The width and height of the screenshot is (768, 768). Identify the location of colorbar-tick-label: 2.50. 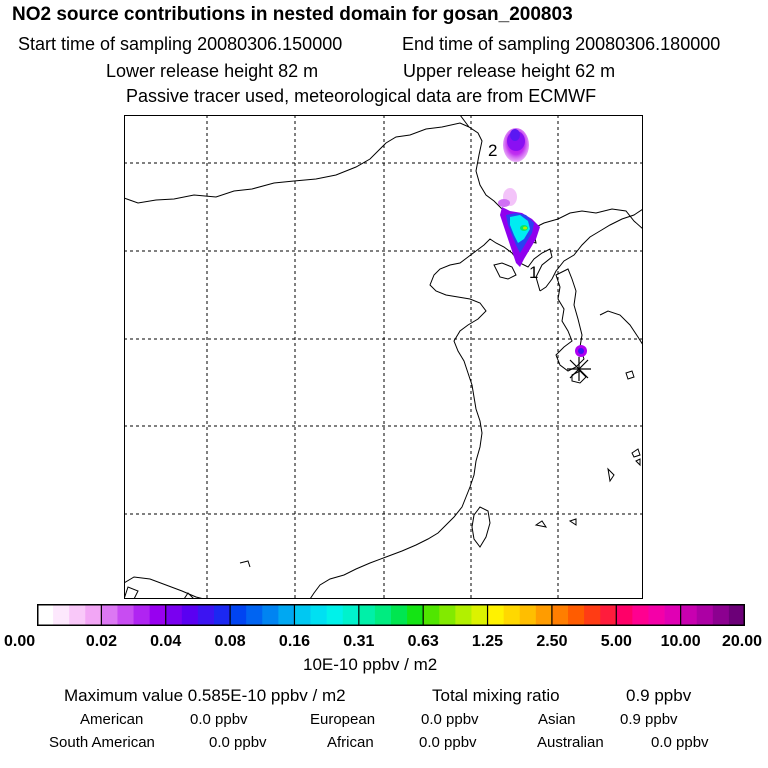
(551, 641).